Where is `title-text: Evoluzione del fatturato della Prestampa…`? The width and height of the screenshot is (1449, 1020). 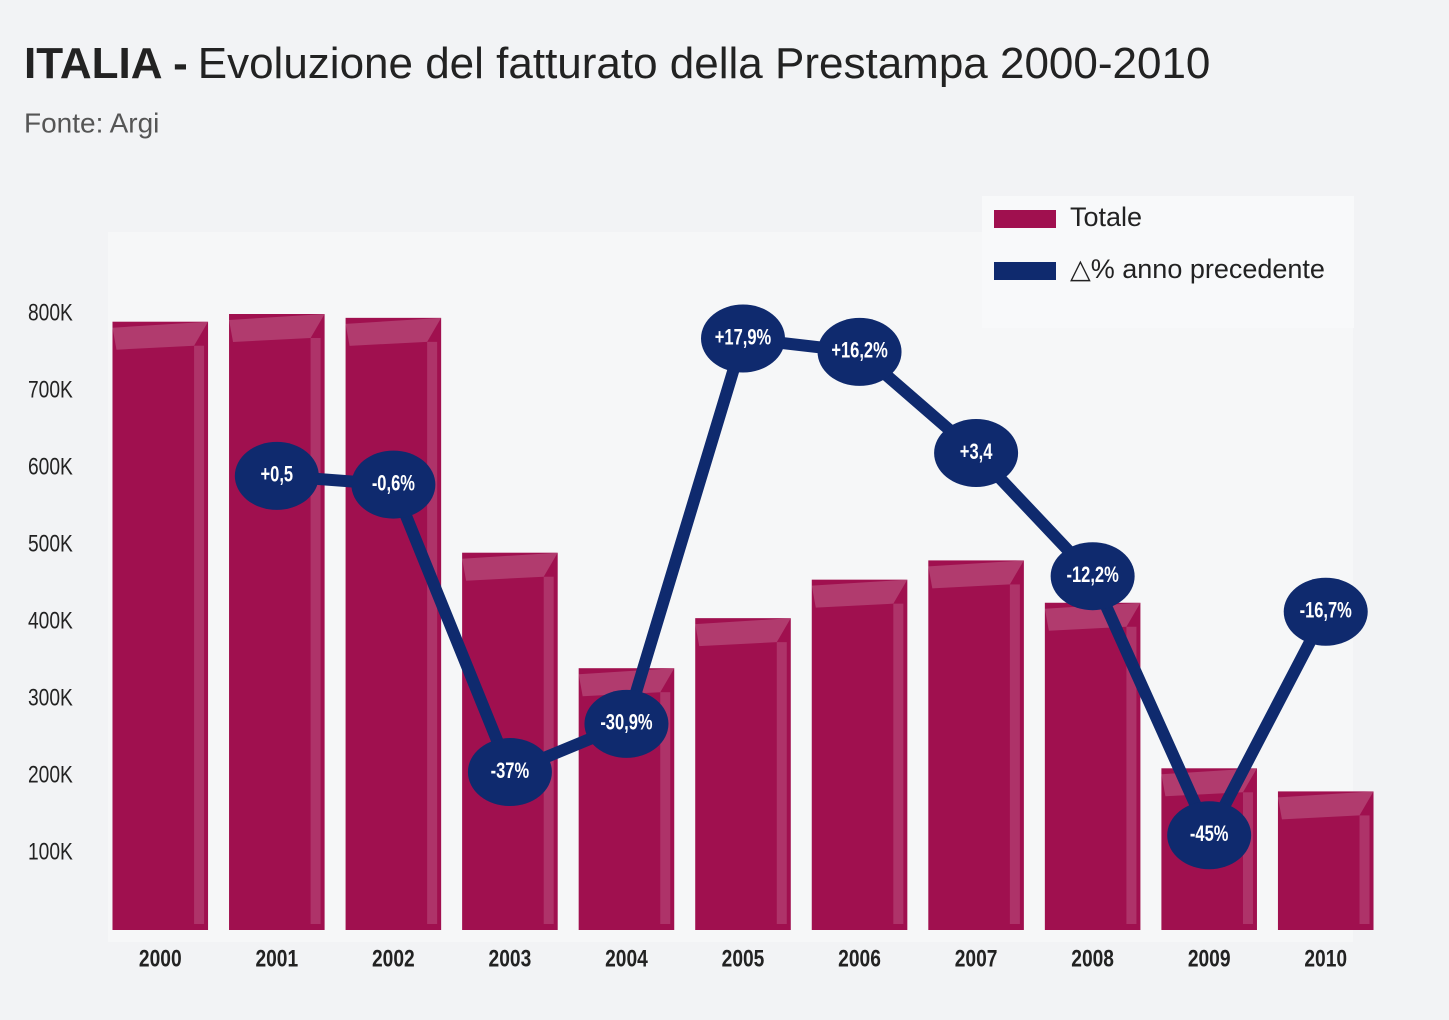
title-text: Evoluzione del fatturato della Prestampa… is located at coordinates (704, 63).